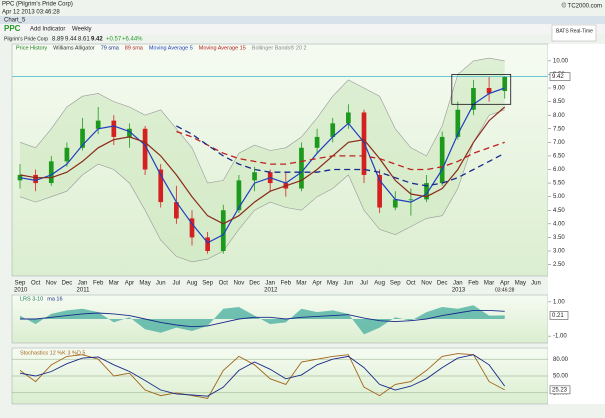 The image size is (605, 418). What do you see at coordinates (559, 143) in the screenshot?
I see `y-tick-label: 7.00` at bounding box center [559, 143].